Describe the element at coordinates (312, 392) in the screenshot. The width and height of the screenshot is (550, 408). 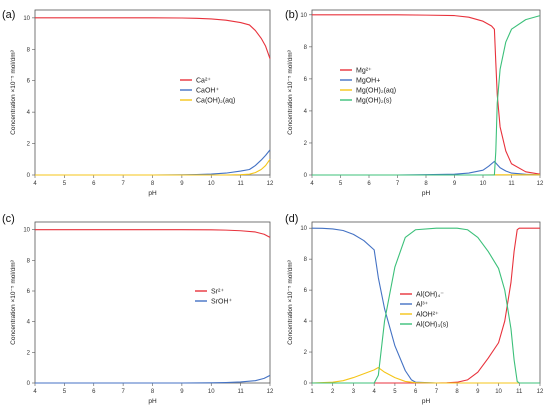
I see `x-tick-label: 1` at that location.